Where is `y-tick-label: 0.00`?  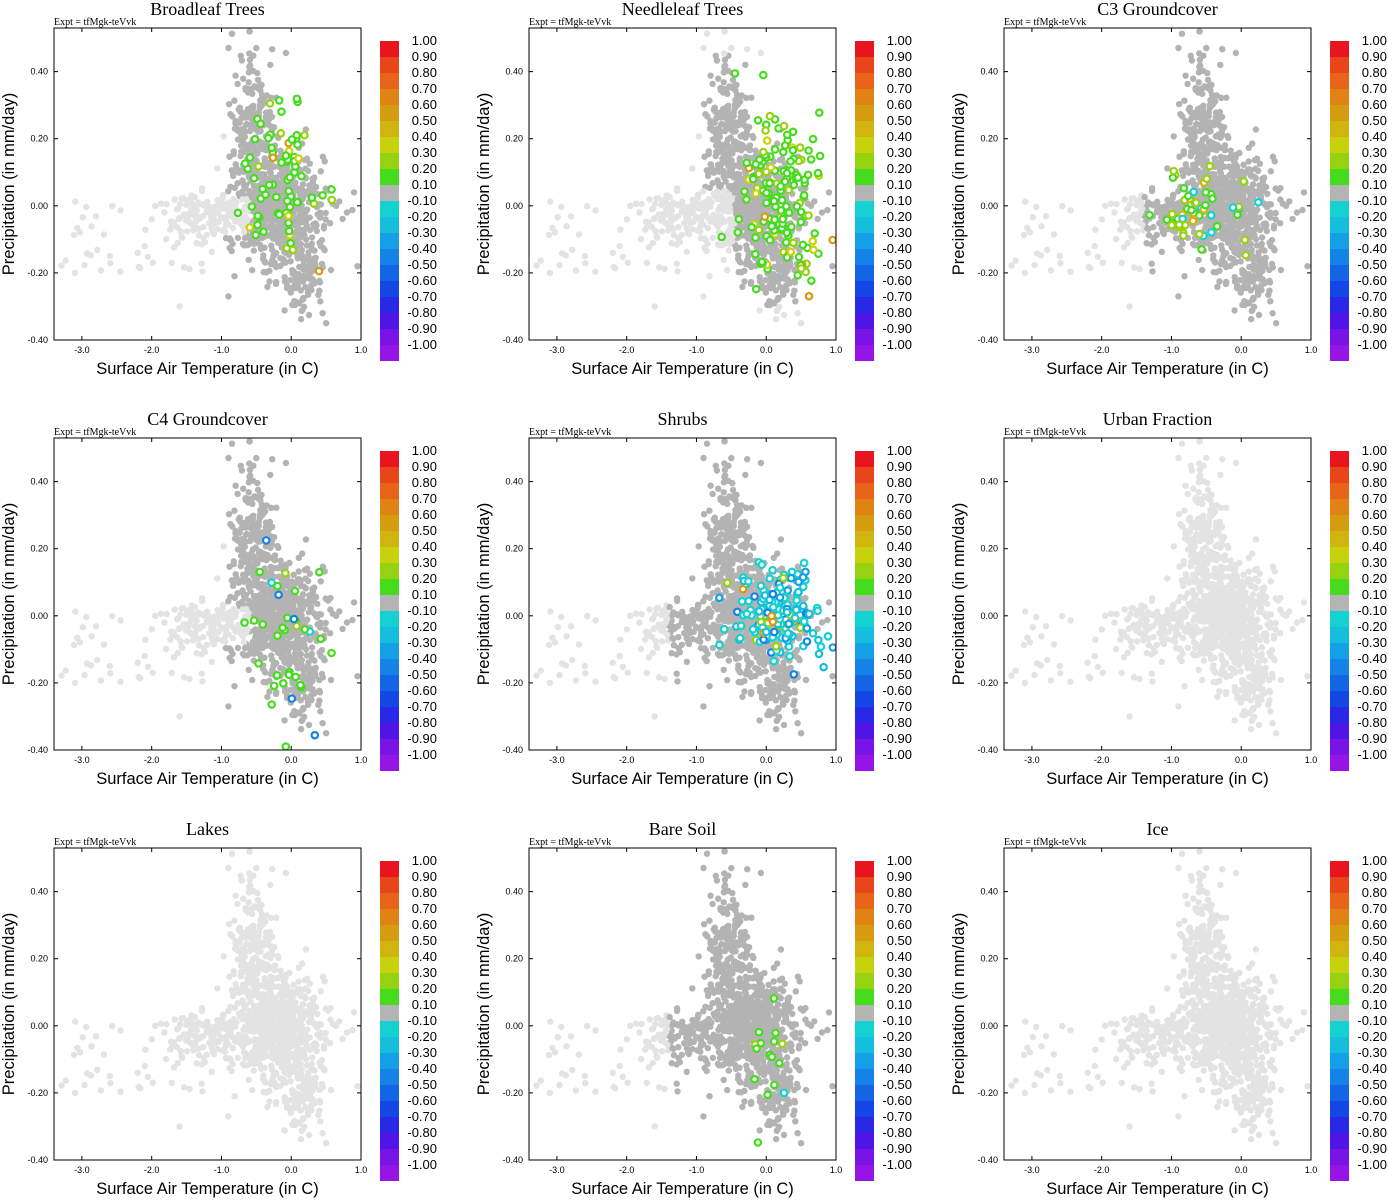
y-tick-label: 0.00 is located at coordinates (39, 616).